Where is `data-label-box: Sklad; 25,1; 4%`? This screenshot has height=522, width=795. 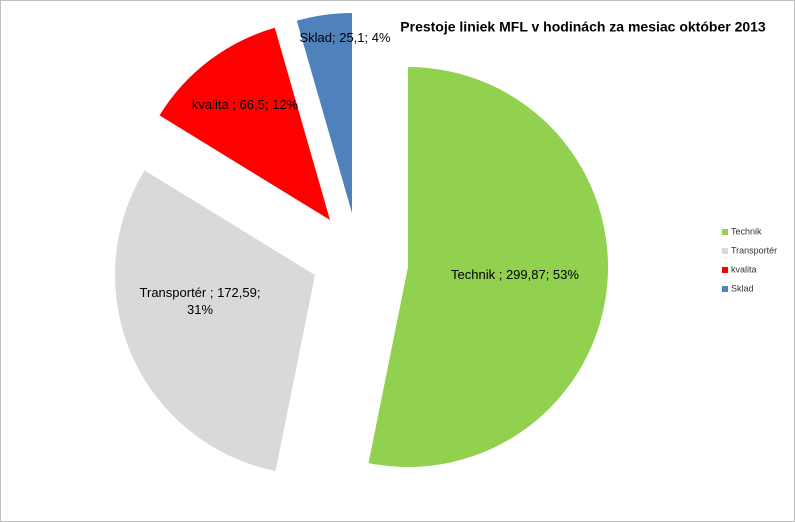 data-label-box: Sklad; 25,1; 4% is located at coordinates (345, 37).